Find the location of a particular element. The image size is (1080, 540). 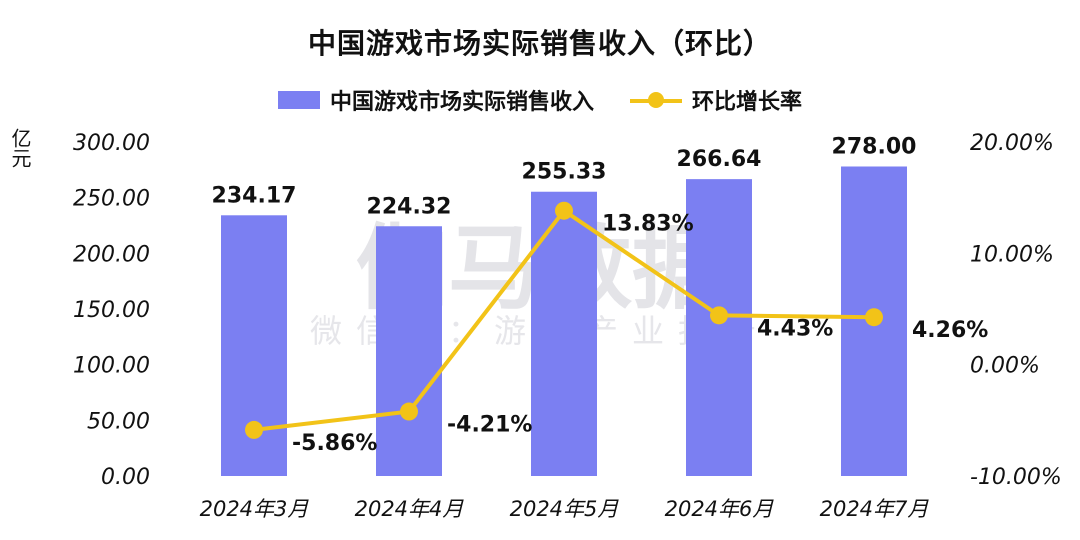

bar-value-label: 224.32 is located at coordinates (409, 206).